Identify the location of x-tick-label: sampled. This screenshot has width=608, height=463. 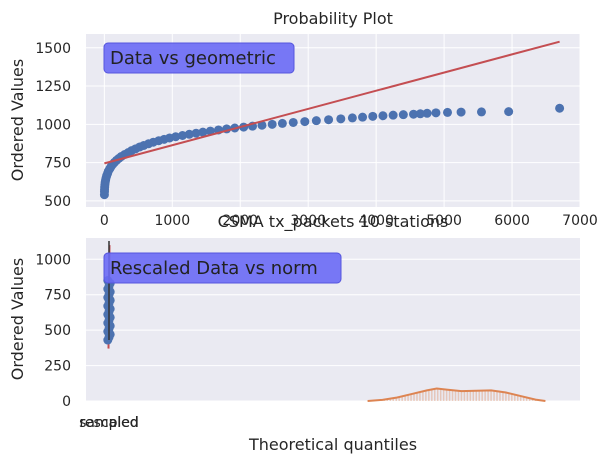
(109, 423).